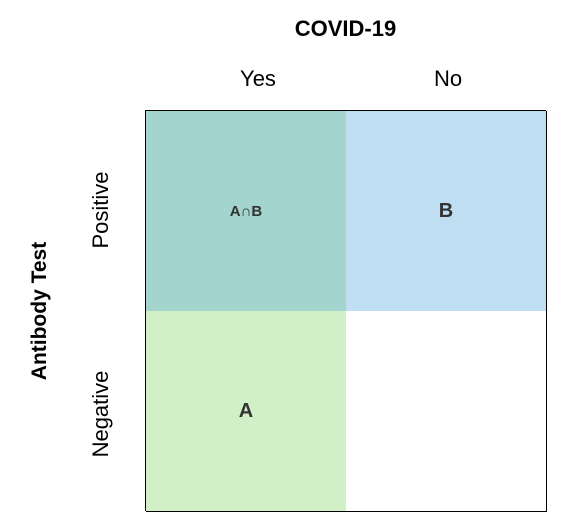 The width and height of the screenshot is (574, 524). I want to click on cell-negative-yes: A, so click(246, 411).